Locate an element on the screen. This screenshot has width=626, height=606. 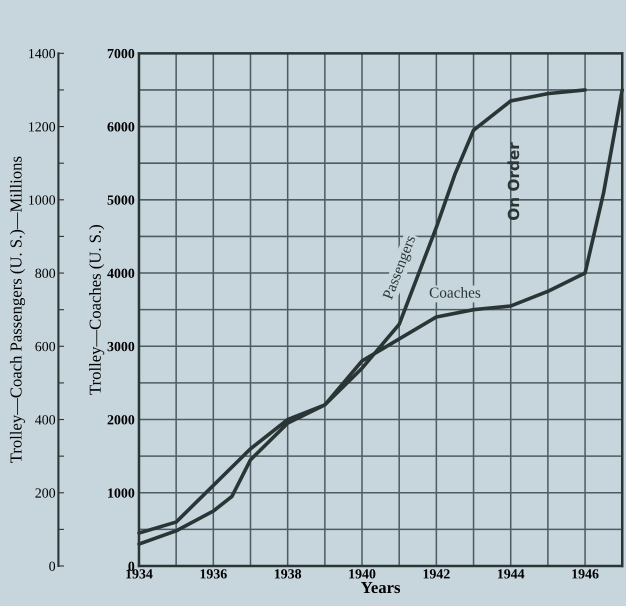
y2-tick-label: 1200 is located at coordinates (42, 127).